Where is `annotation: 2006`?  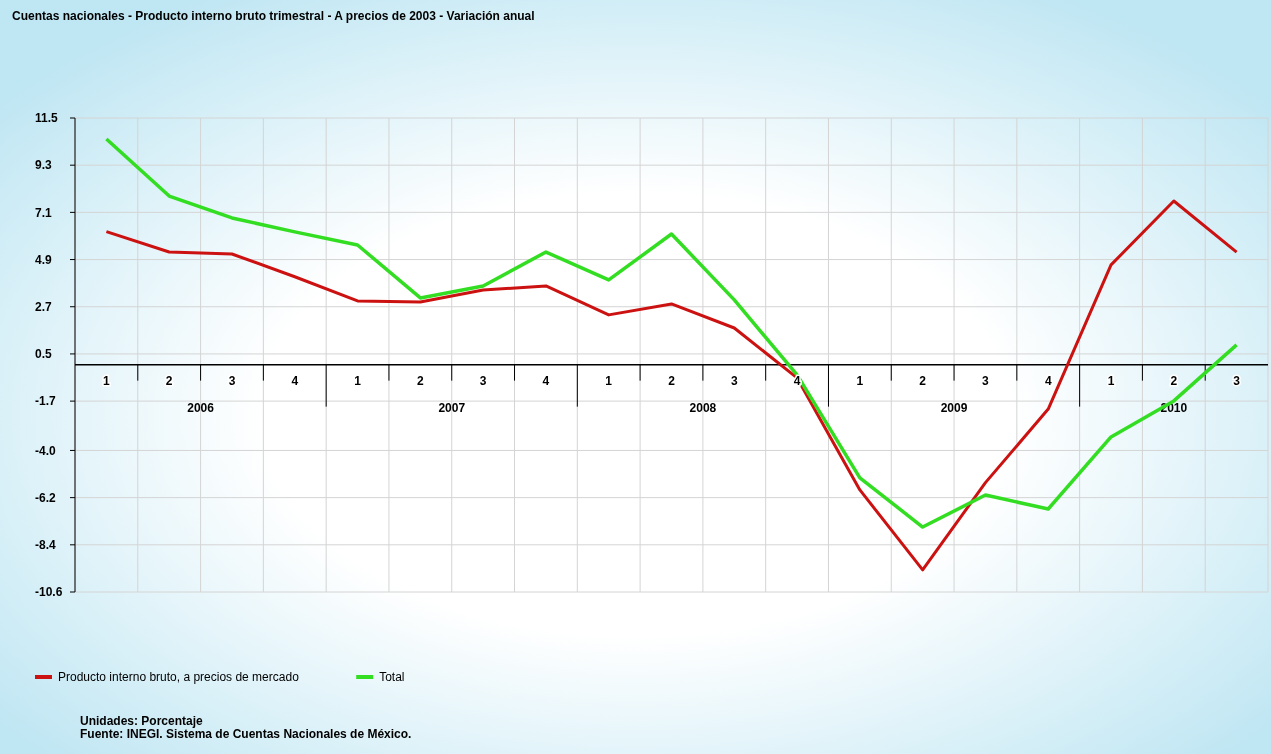 annotation: 2006 is located at coordinates (201, 407).